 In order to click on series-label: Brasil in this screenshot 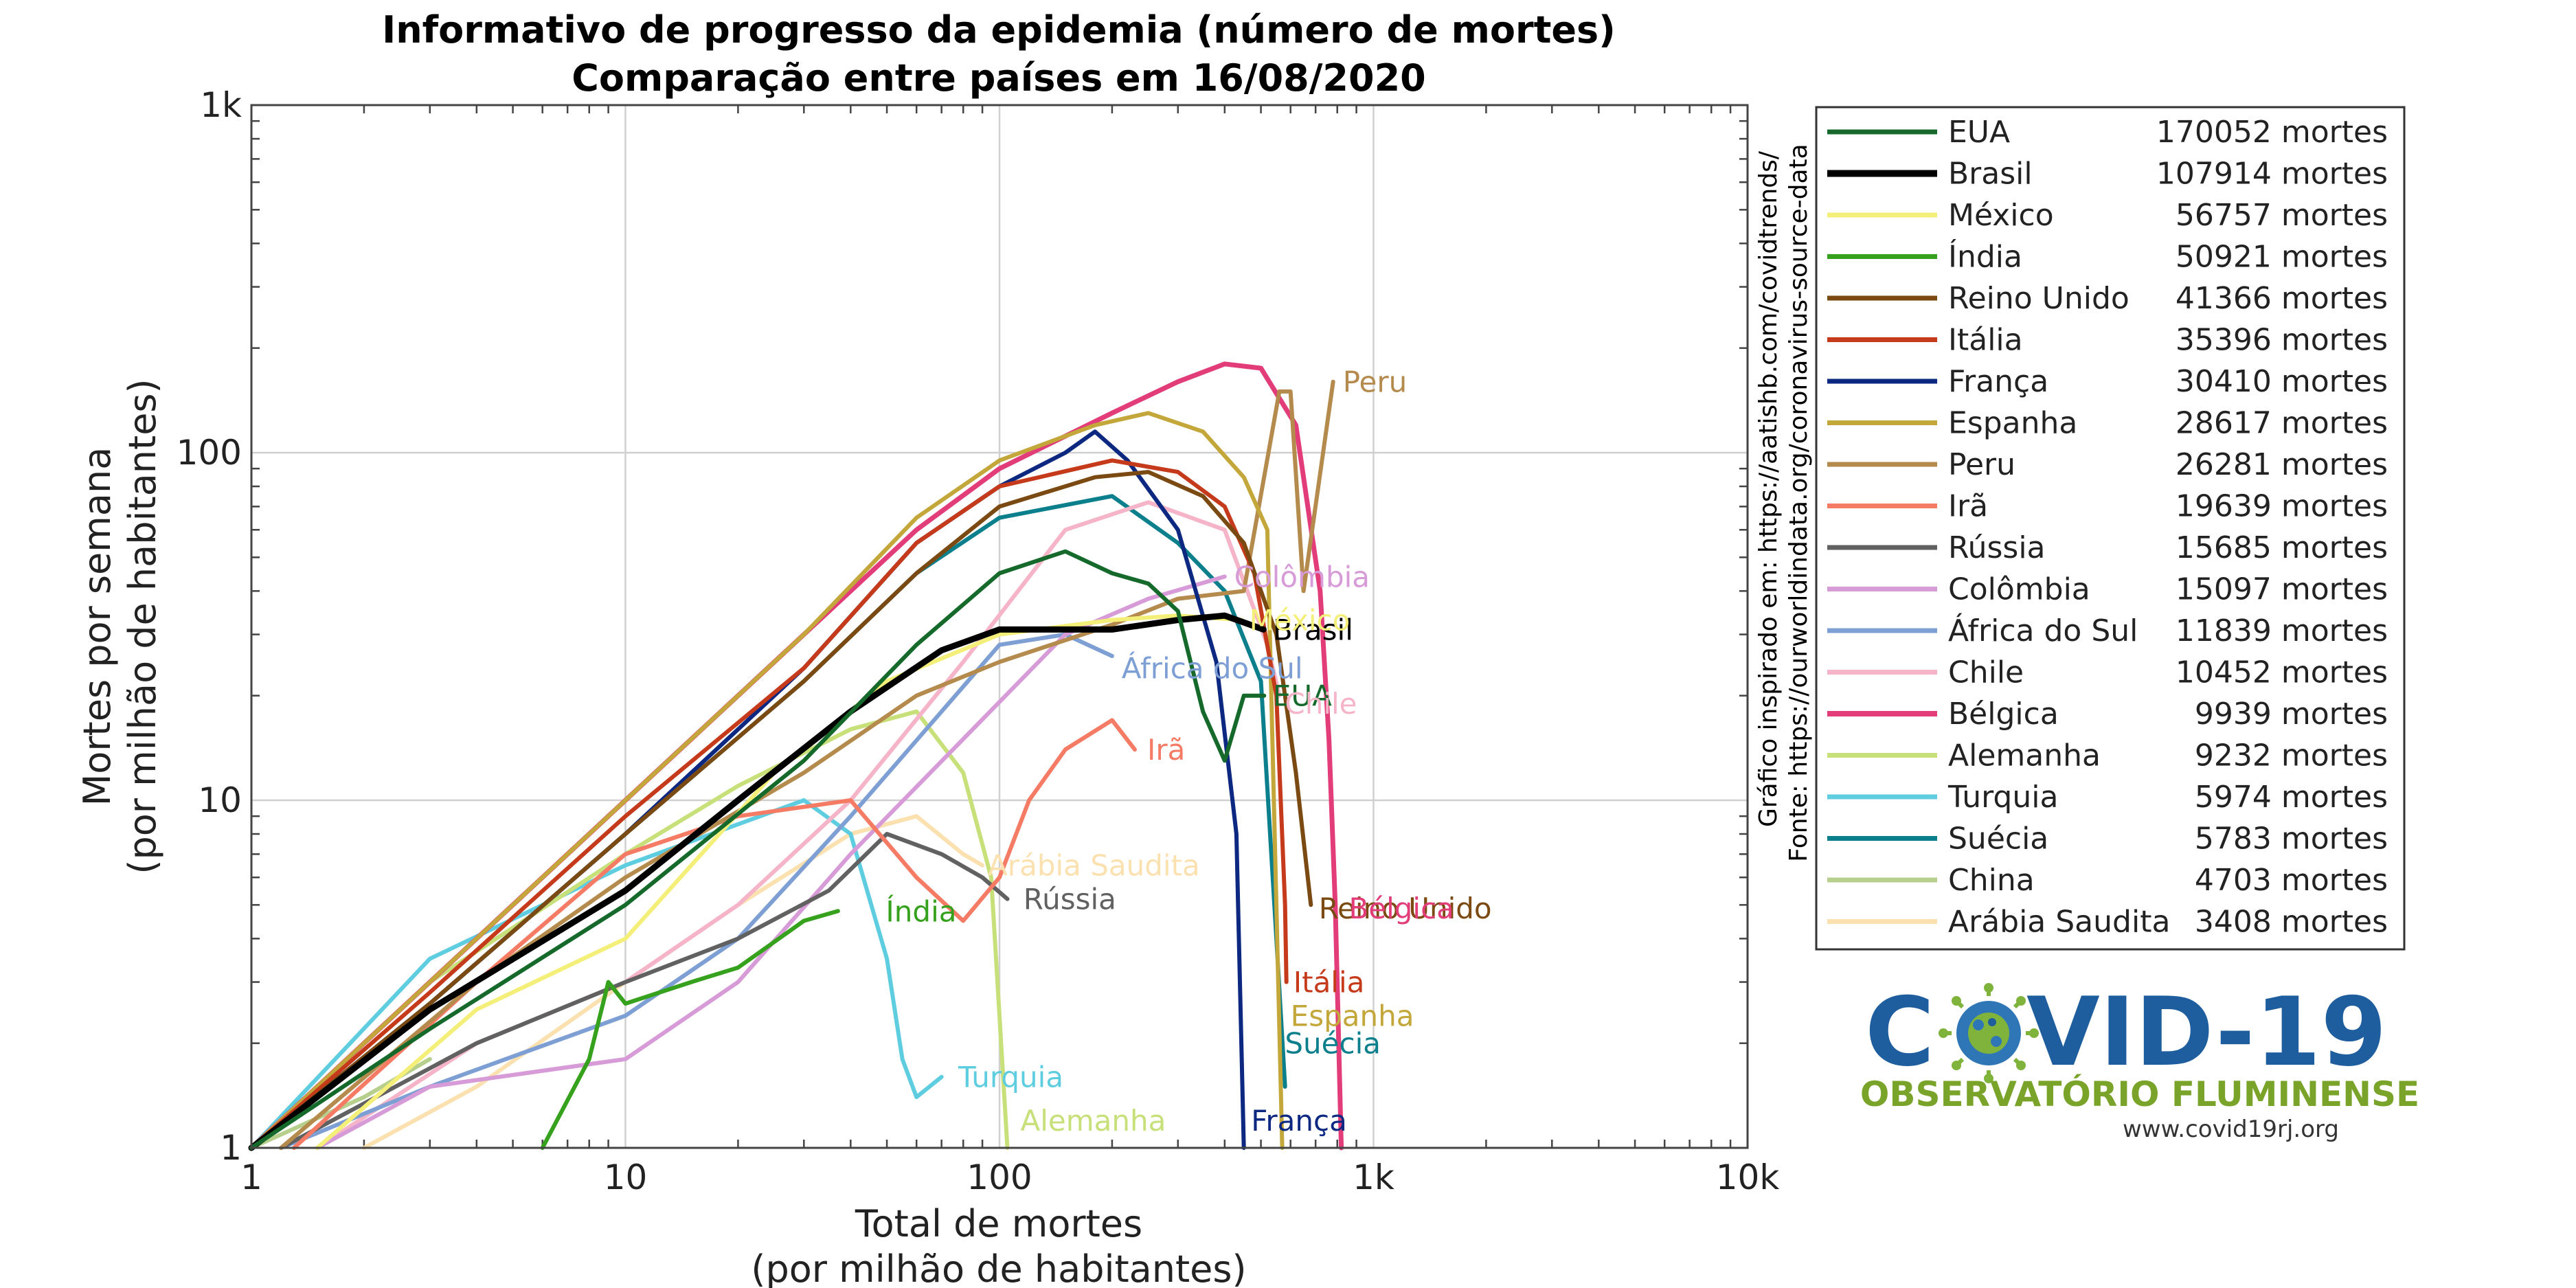, I will do `click(1313, 629)`.